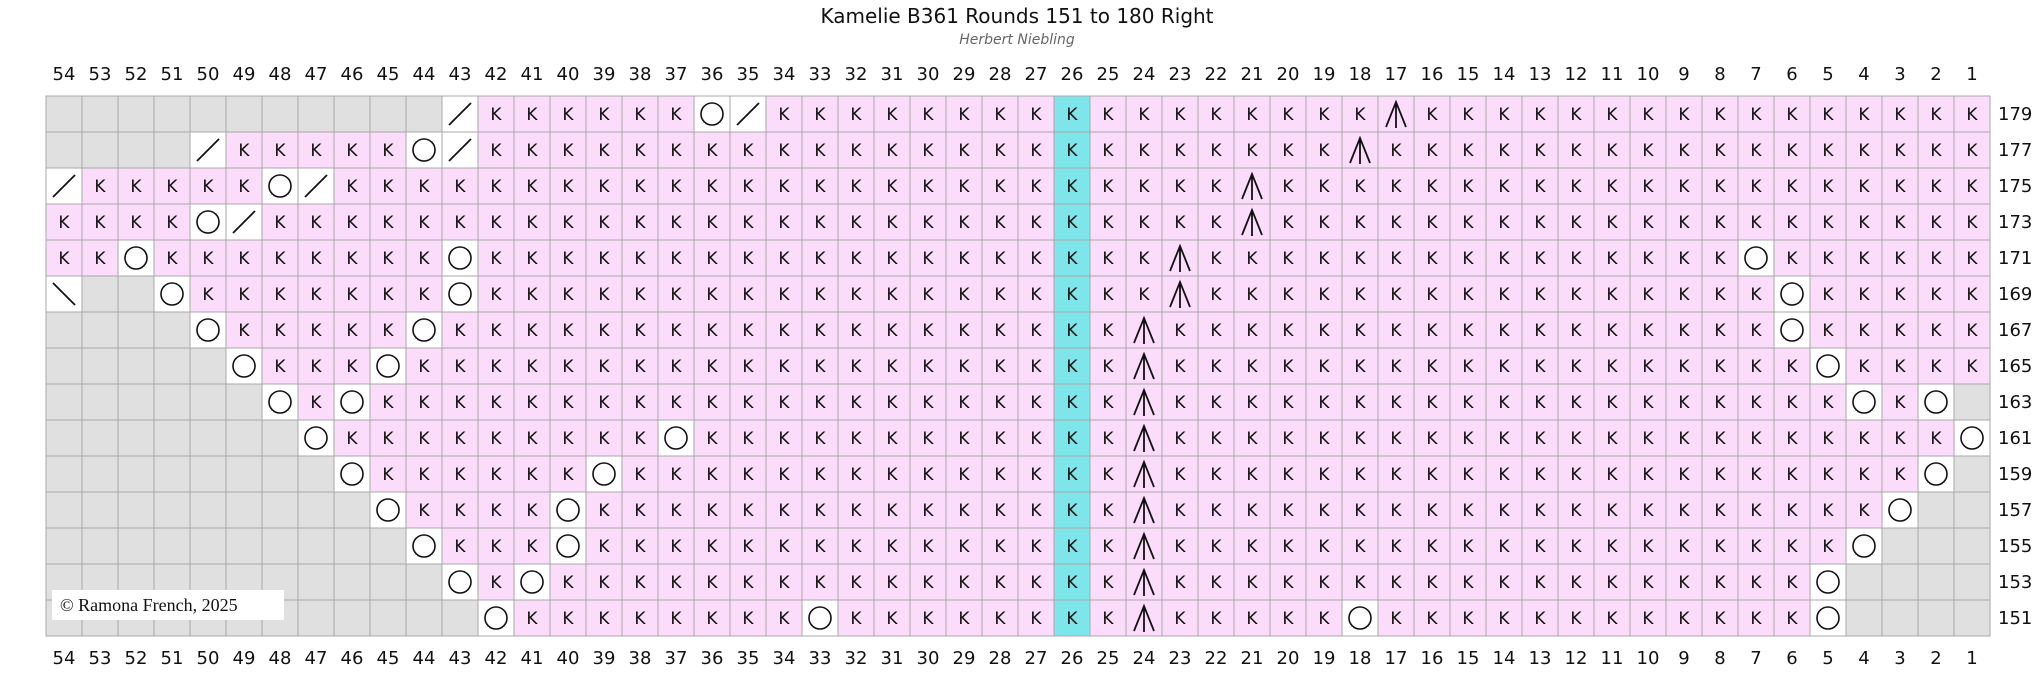 The height and width of the screenshot is (680, 2034). I want to click on round-number: 175, so click(2015, 186).